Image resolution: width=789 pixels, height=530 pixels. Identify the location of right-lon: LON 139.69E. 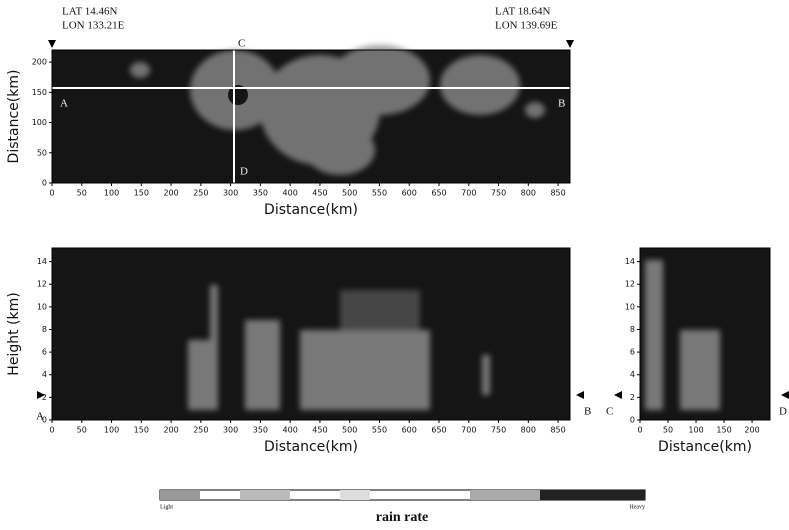
(526, 26).